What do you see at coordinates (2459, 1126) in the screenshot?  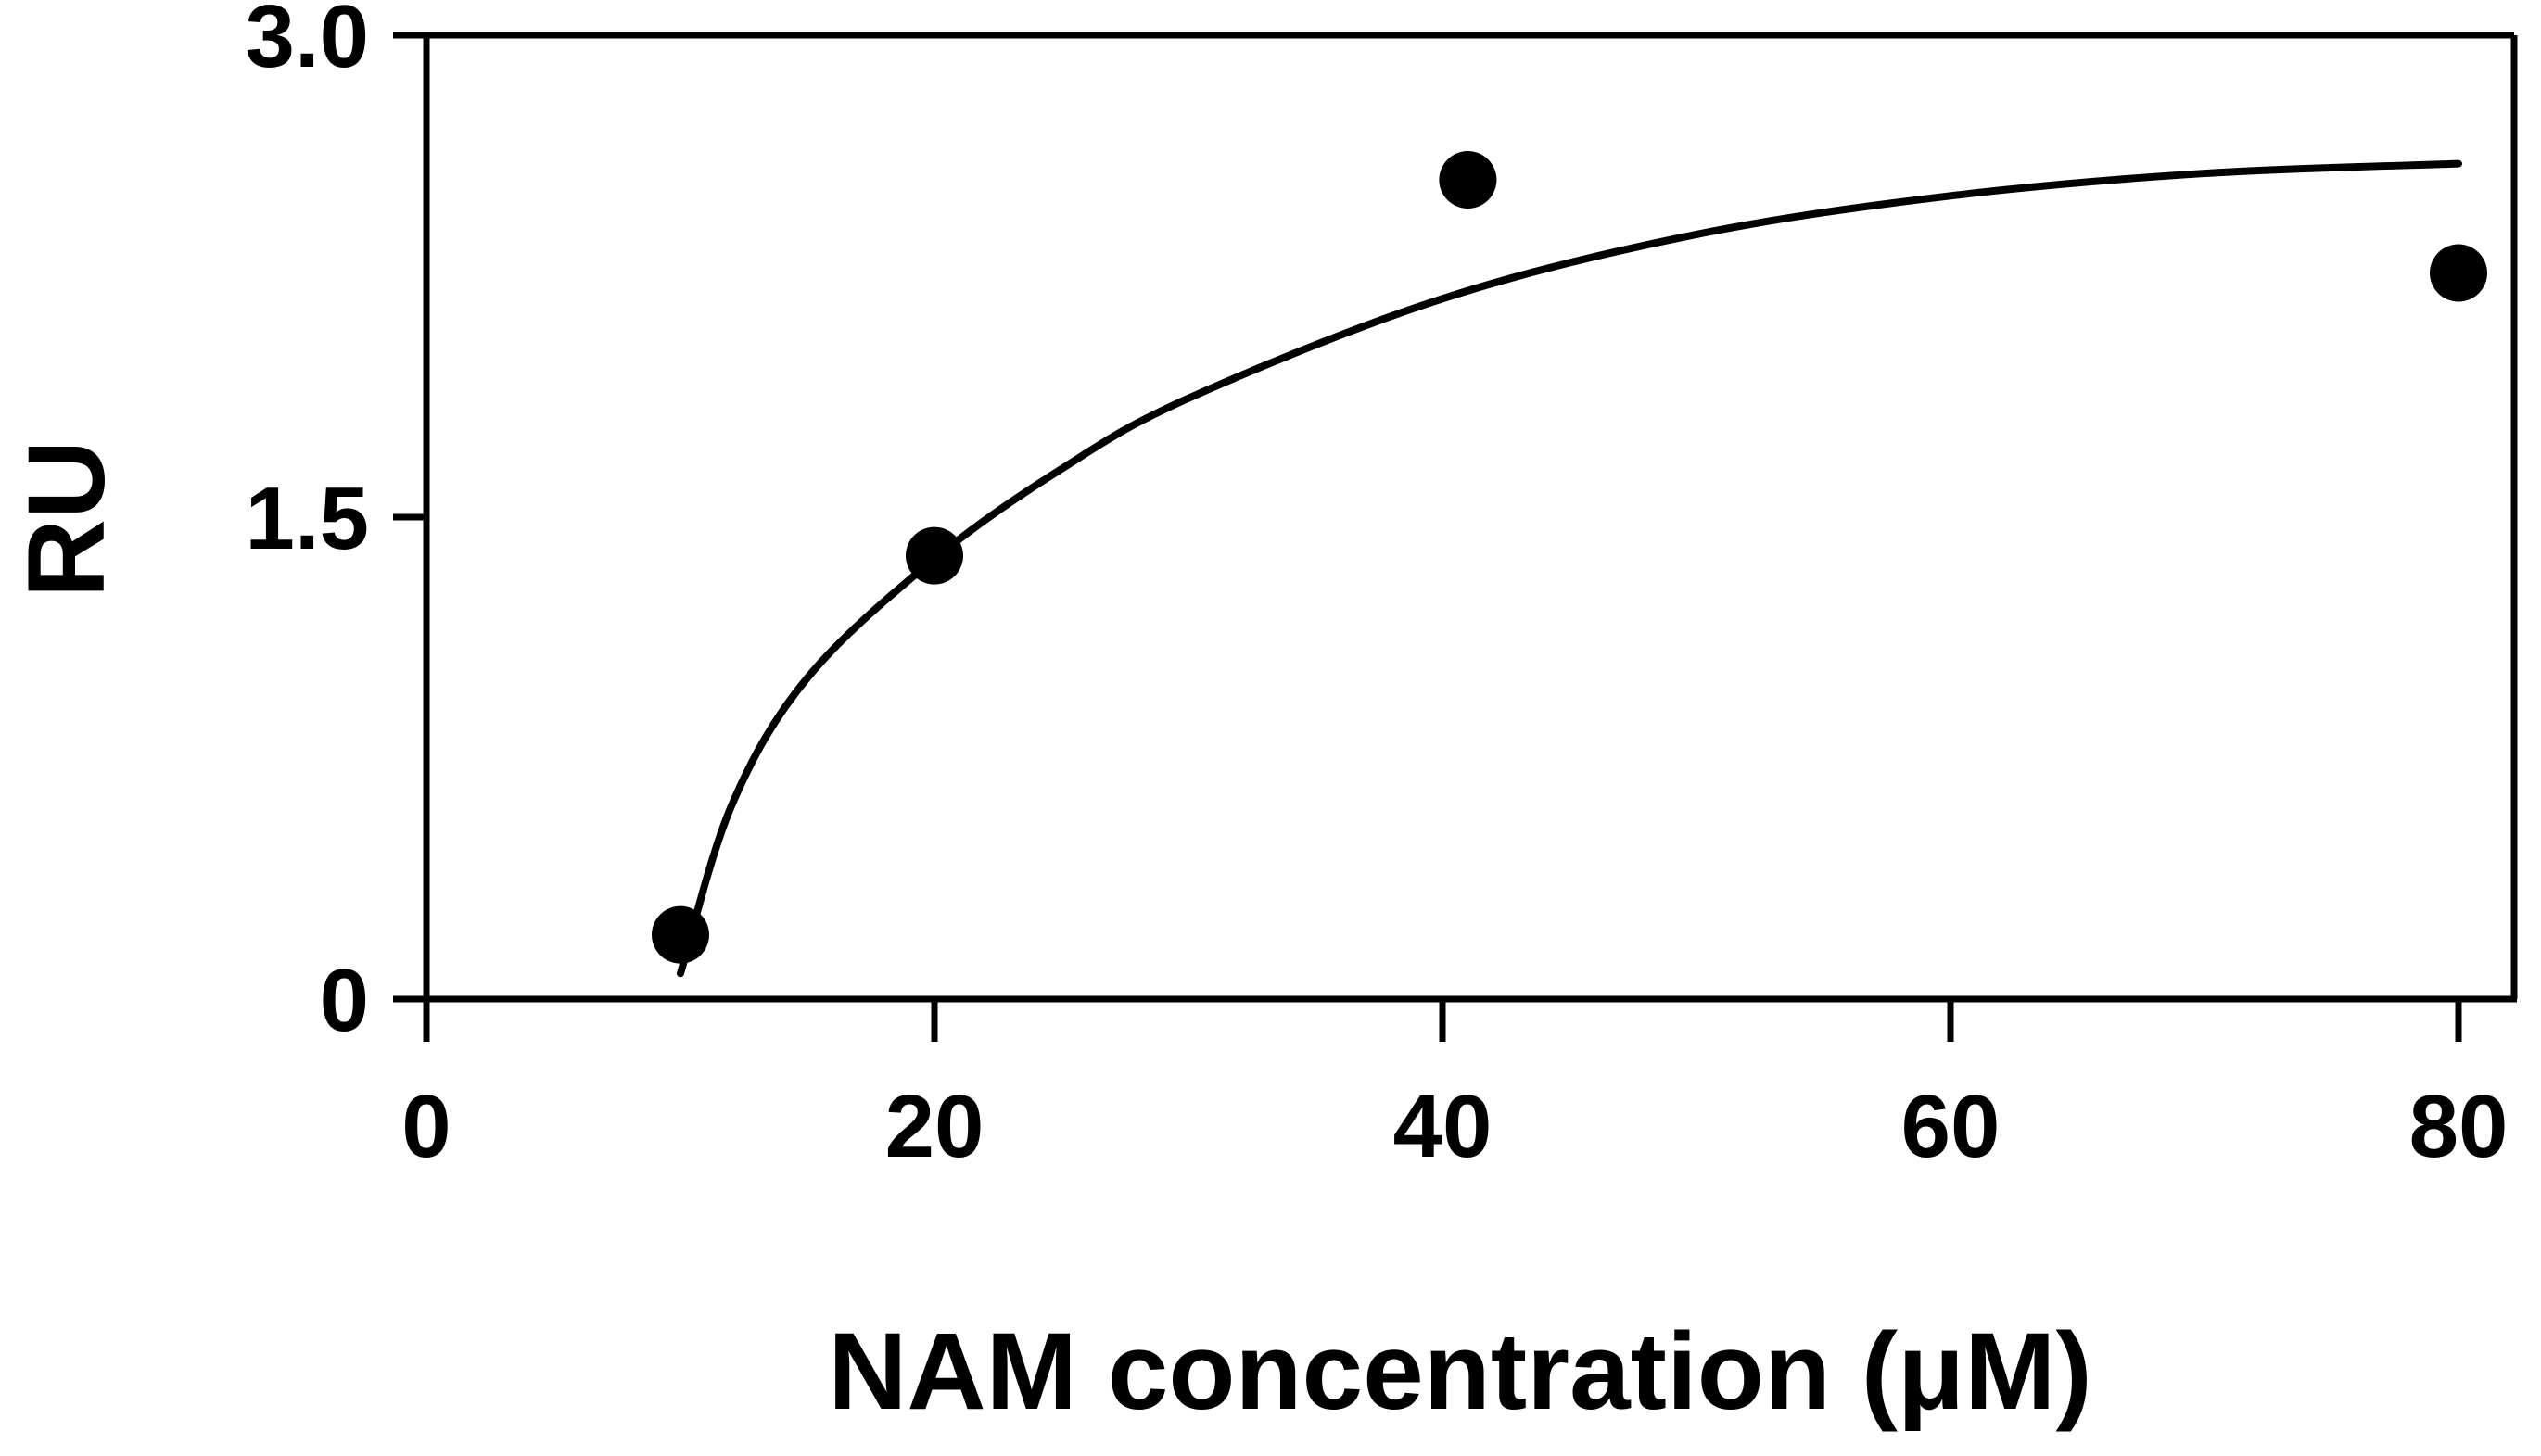 I see `x-tick-label: 80` at bounding box center [2459, 1126].